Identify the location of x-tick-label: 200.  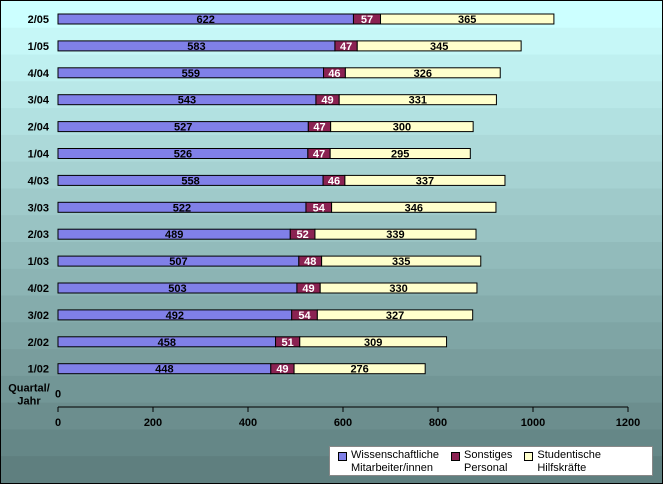
(153, 423).